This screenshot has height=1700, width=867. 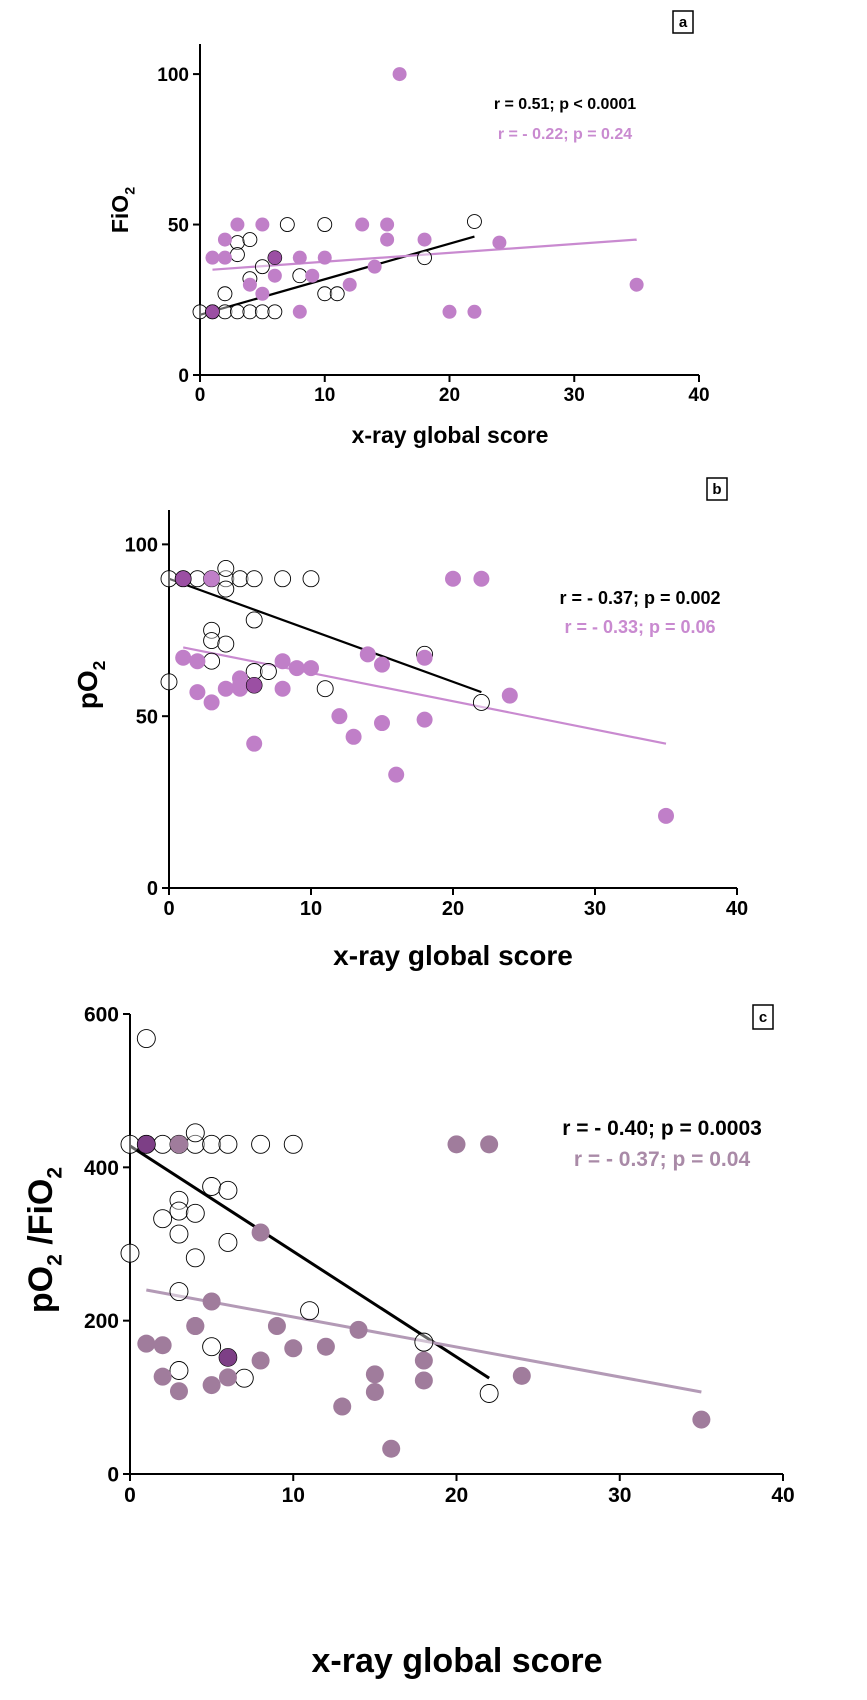 I want to click on y-axis-label: pO2 /FiO2, so click(x=44, y=1240).